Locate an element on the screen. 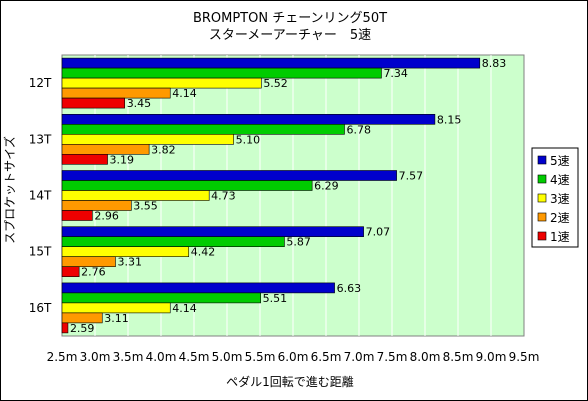  x-tick-label: 2.5m is located at coordinates (62, 357).